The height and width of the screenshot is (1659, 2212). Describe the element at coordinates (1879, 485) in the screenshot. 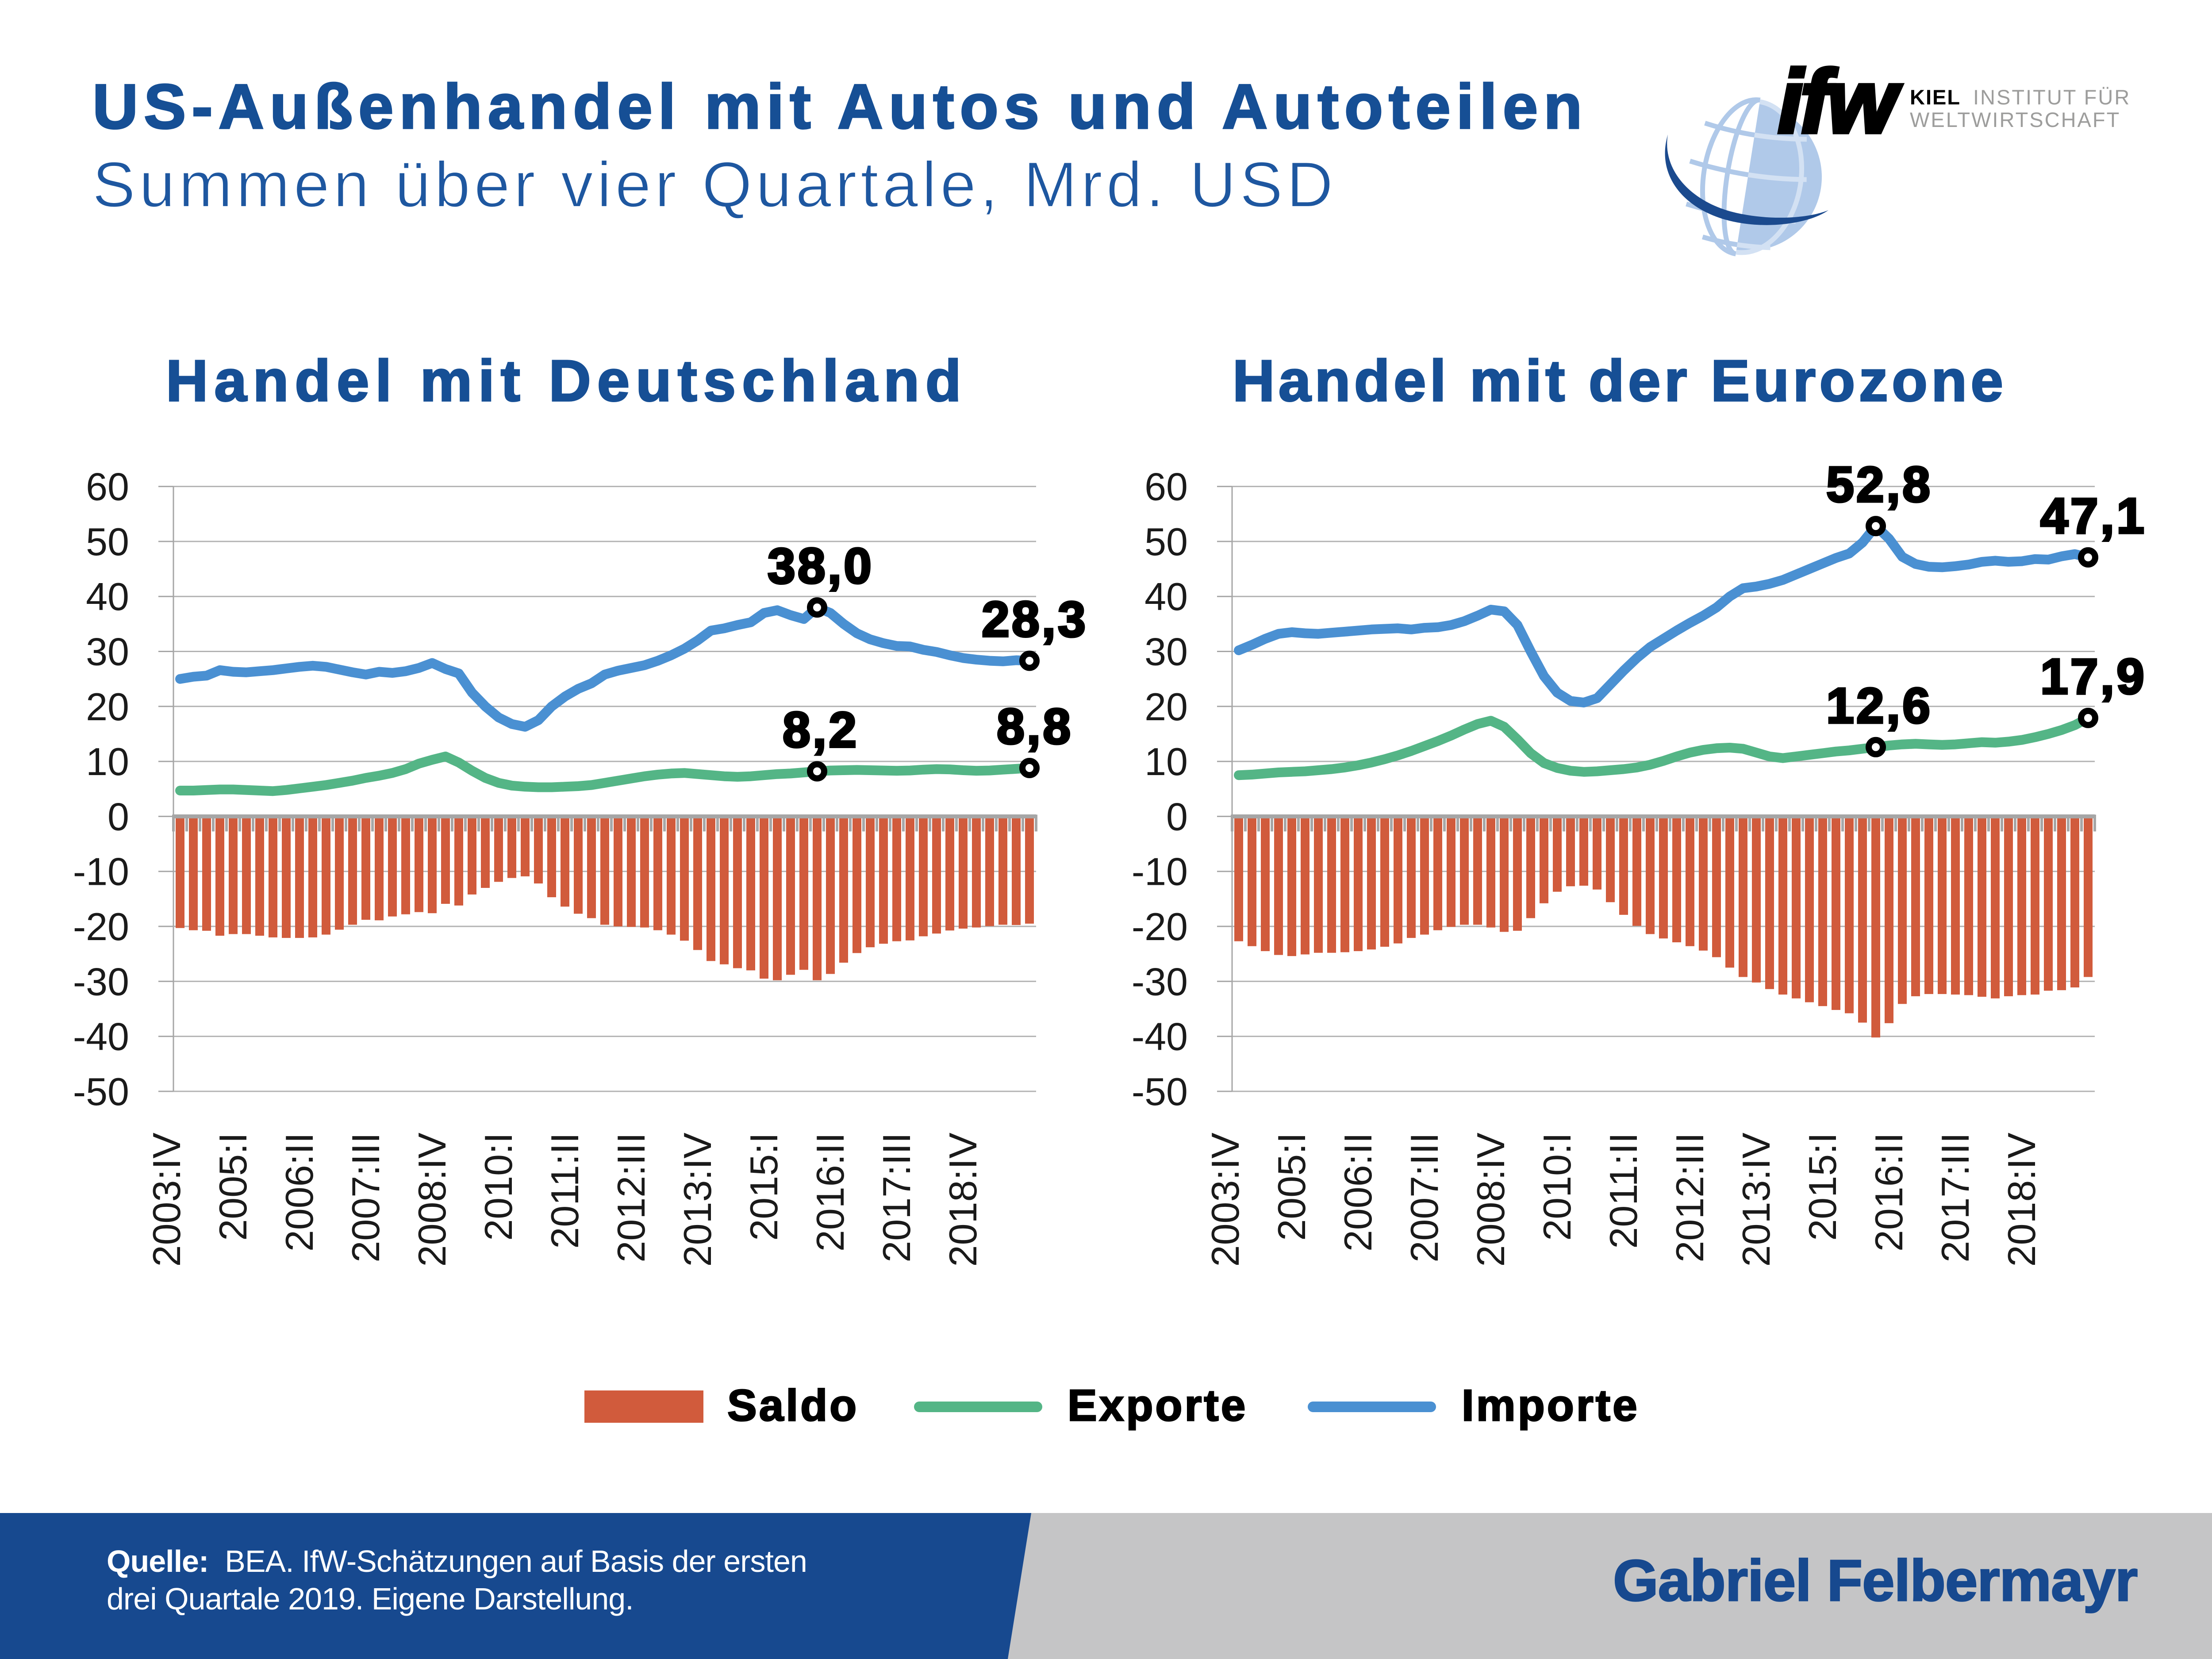

I see `svg-text: 52,8` at that location.